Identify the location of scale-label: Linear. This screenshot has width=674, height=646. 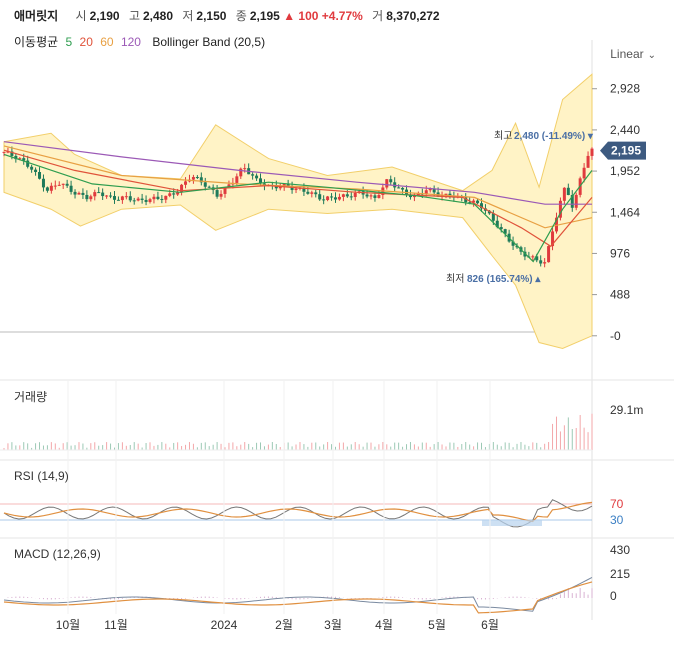
(627, 54).